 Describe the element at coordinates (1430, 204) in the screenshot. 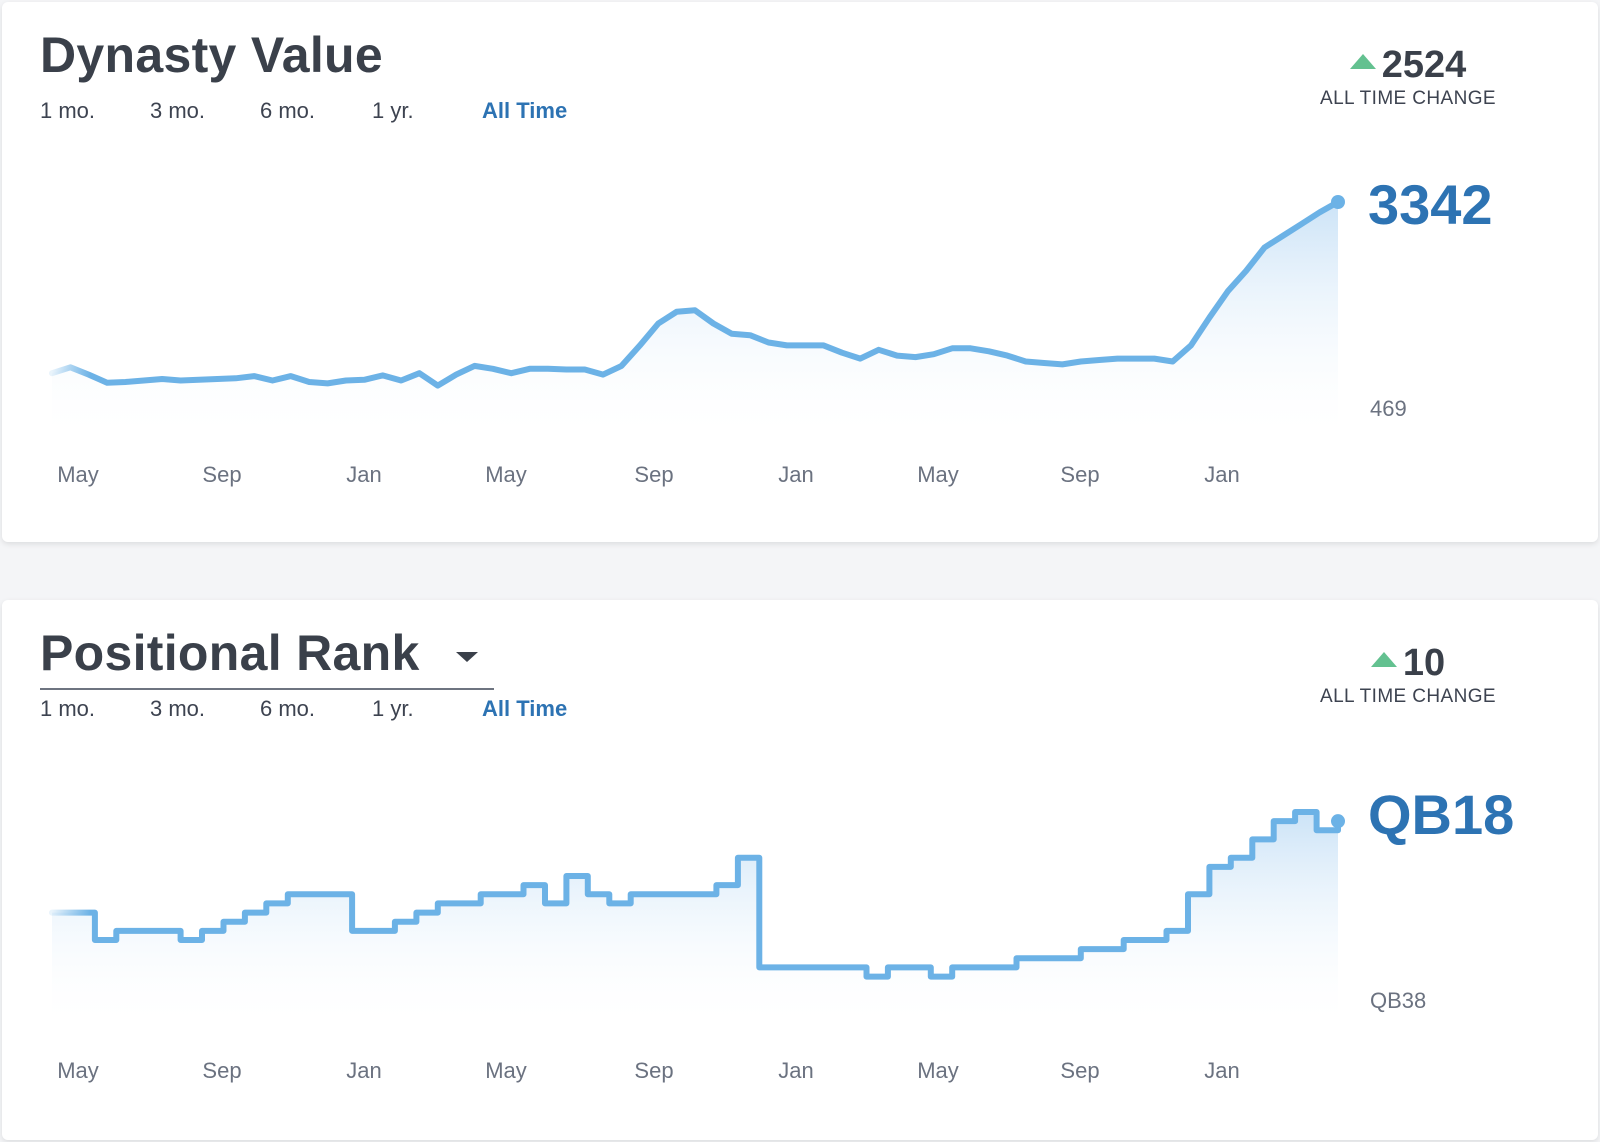

I see `current-value-label: 3342` at that location.